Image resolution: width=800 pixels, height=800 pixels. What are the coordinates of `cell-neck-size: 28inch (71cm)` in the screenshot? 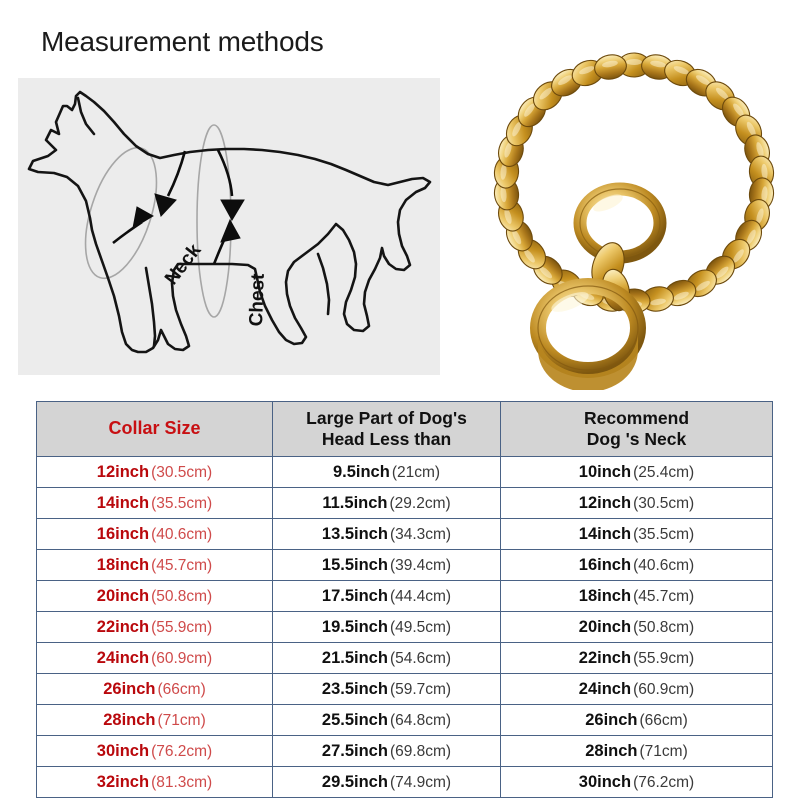 It's located at (636, 751).